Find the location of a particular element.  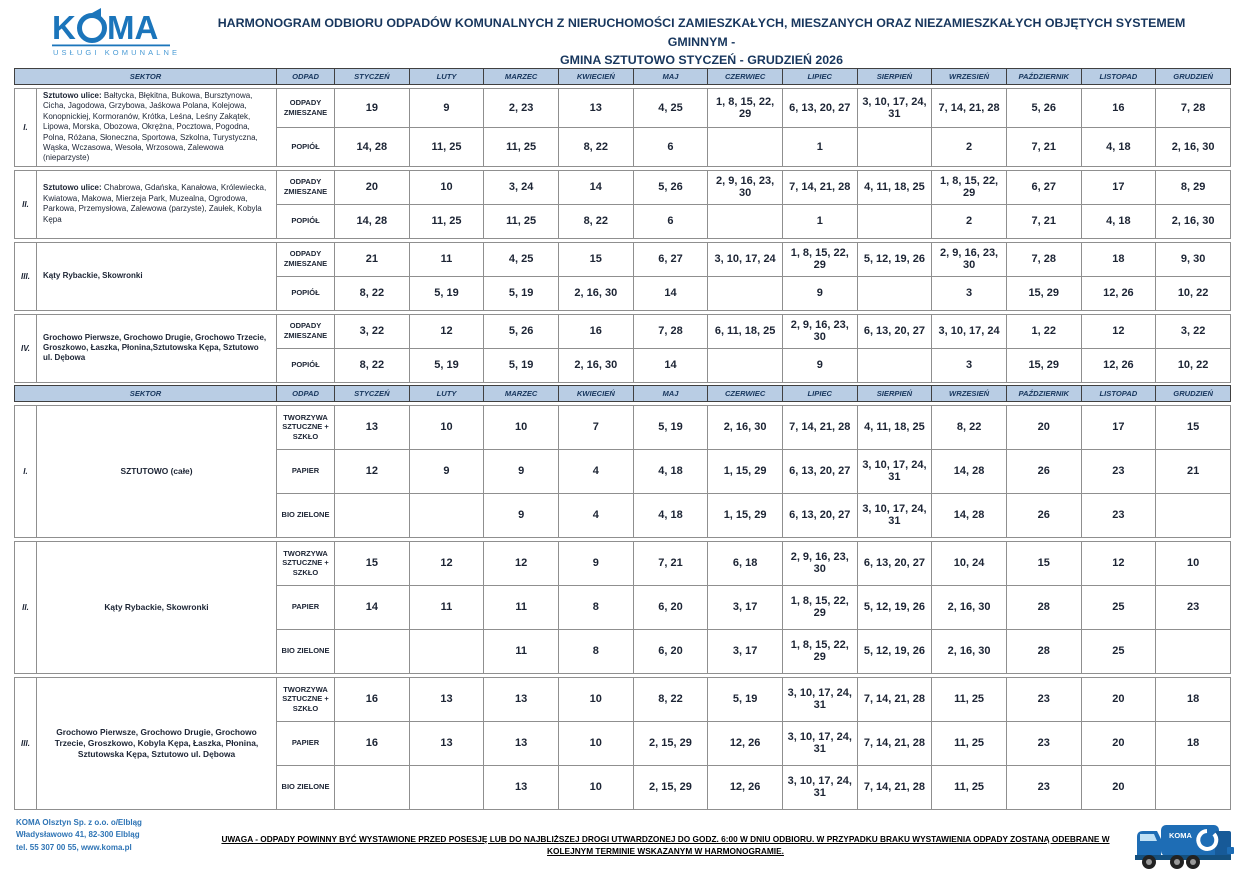

schedule-cell: 5, 12, 19, 26 is located at coordinates (894, 651).